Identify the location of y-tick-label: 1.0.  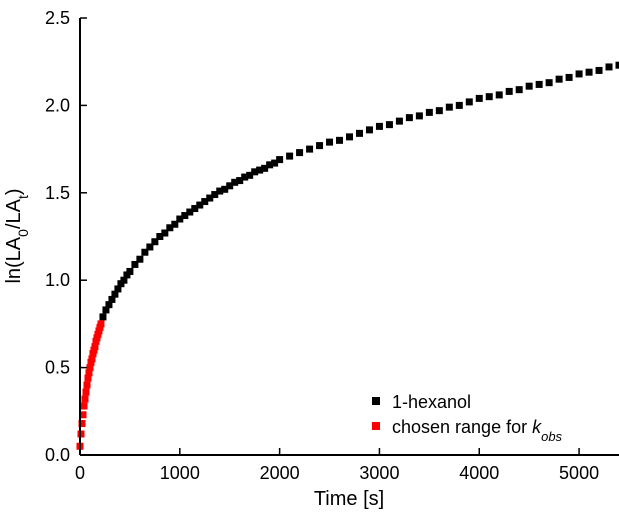
(57, 280).